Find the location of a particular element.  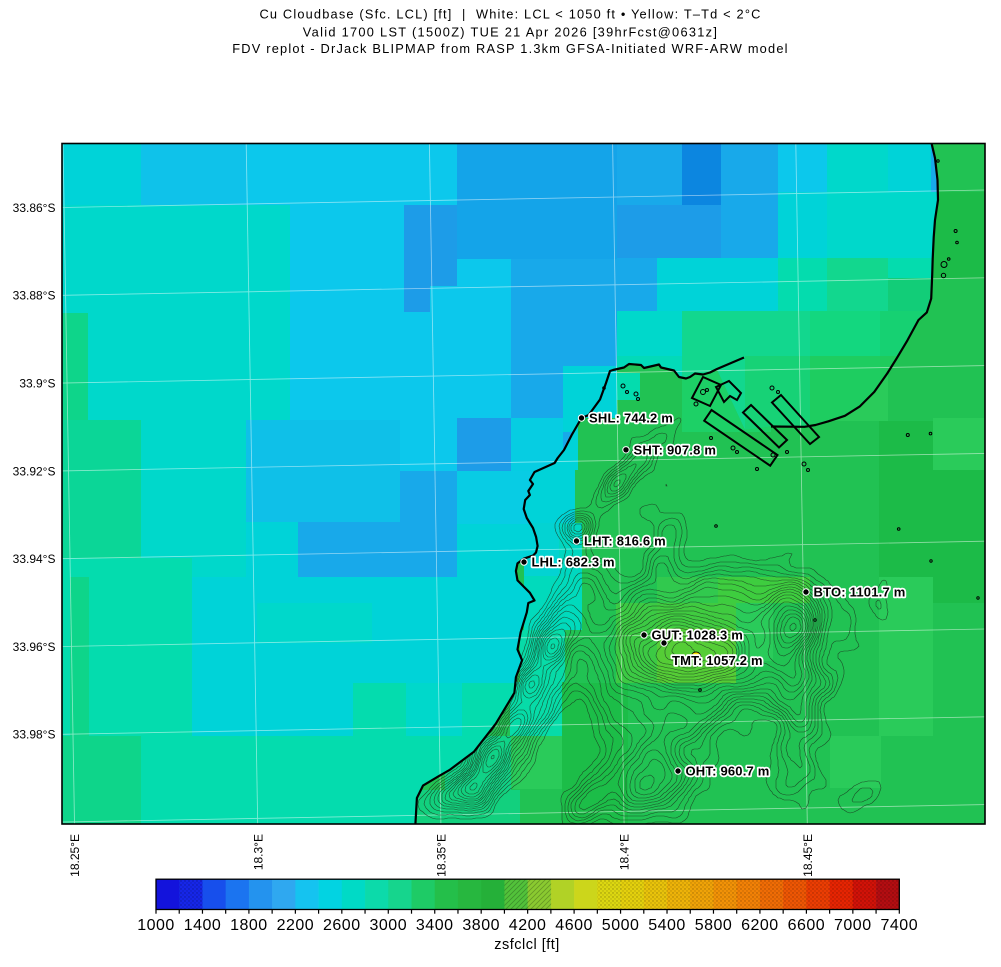

svg-text: 33.96°S is located at coordinates (34, 647).